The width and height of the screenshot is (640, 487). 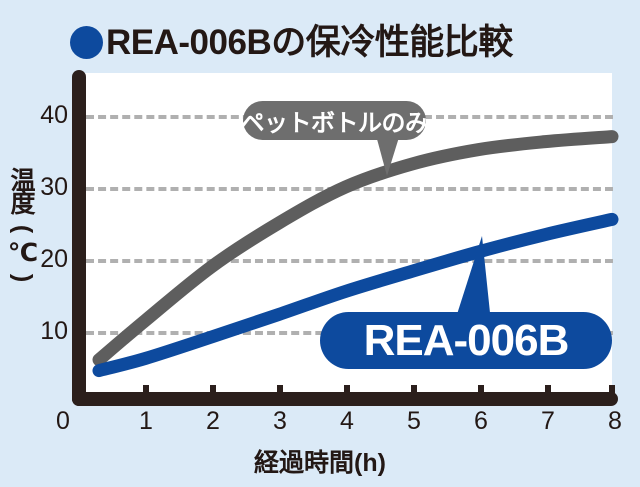 I want to click on blue-circle-bullet-icon, so click(x=86, y=42).